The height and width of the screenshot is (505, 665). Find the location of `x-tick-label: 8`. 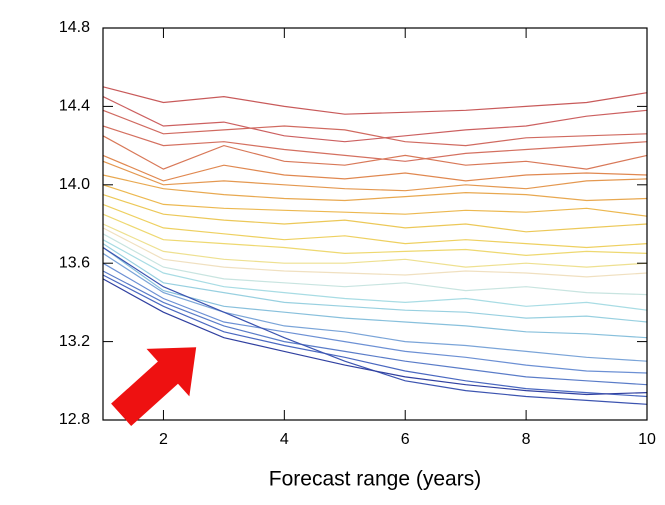

x-tick-label: 8 is located at coordinates (526, 439).